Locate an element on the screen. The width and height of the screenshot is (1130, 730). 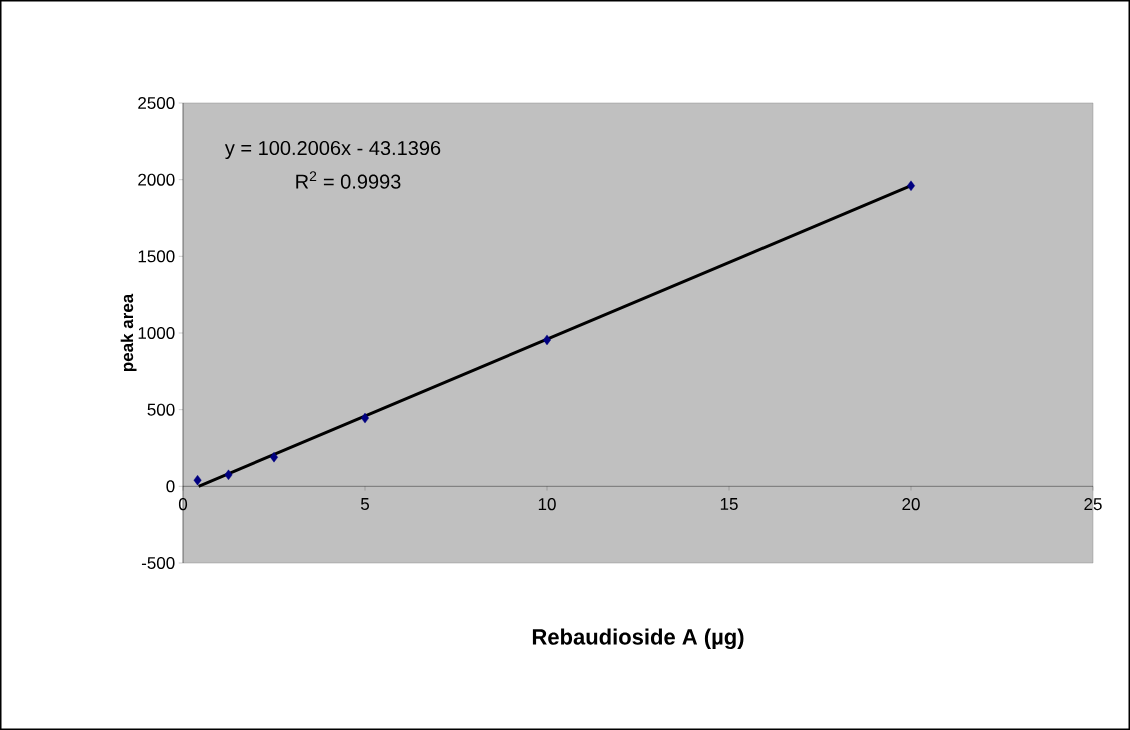
x-tick-label: 5 is located at coordinates (365, 504).